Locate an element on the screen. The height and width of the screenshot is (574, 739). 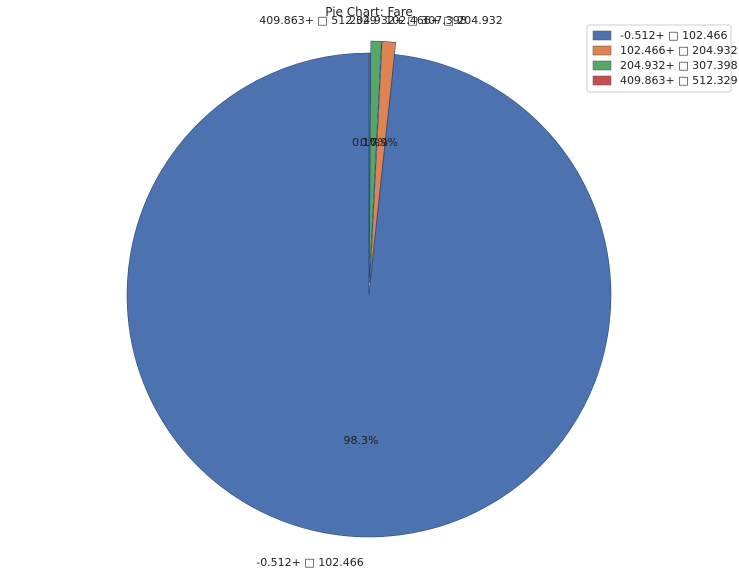
percent-label: 98.3% is located at coordinates (361, 440).